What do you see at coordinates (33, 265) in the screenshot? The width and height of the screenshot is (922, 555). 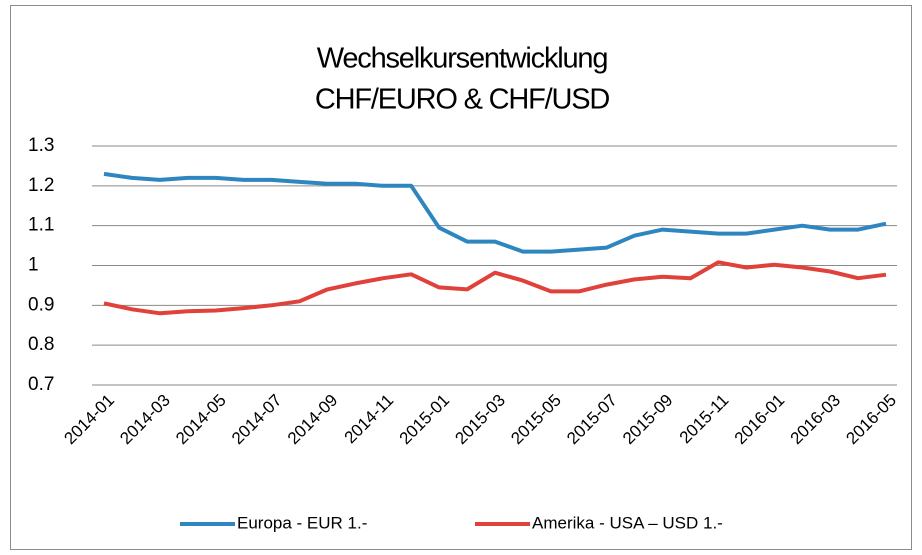 I see `y-tick-label: 1` at bounding box center [33, 265].